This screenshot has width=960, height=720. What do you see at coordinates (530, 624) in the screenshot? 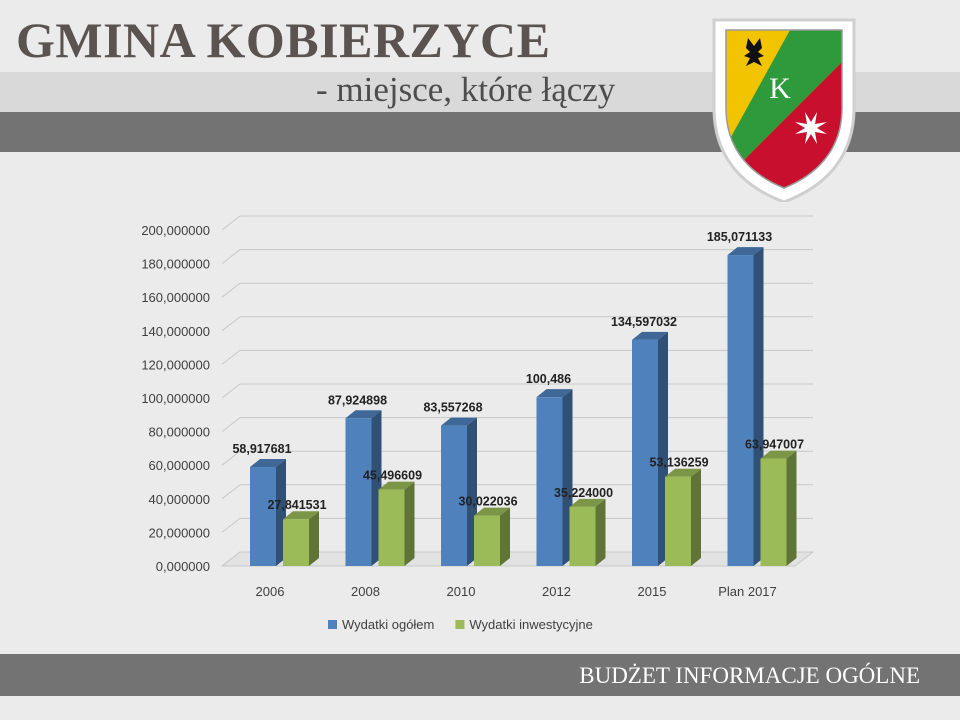
I see `legend-label: Wydatki inwestycyjne` at bounding box center [530, 624].